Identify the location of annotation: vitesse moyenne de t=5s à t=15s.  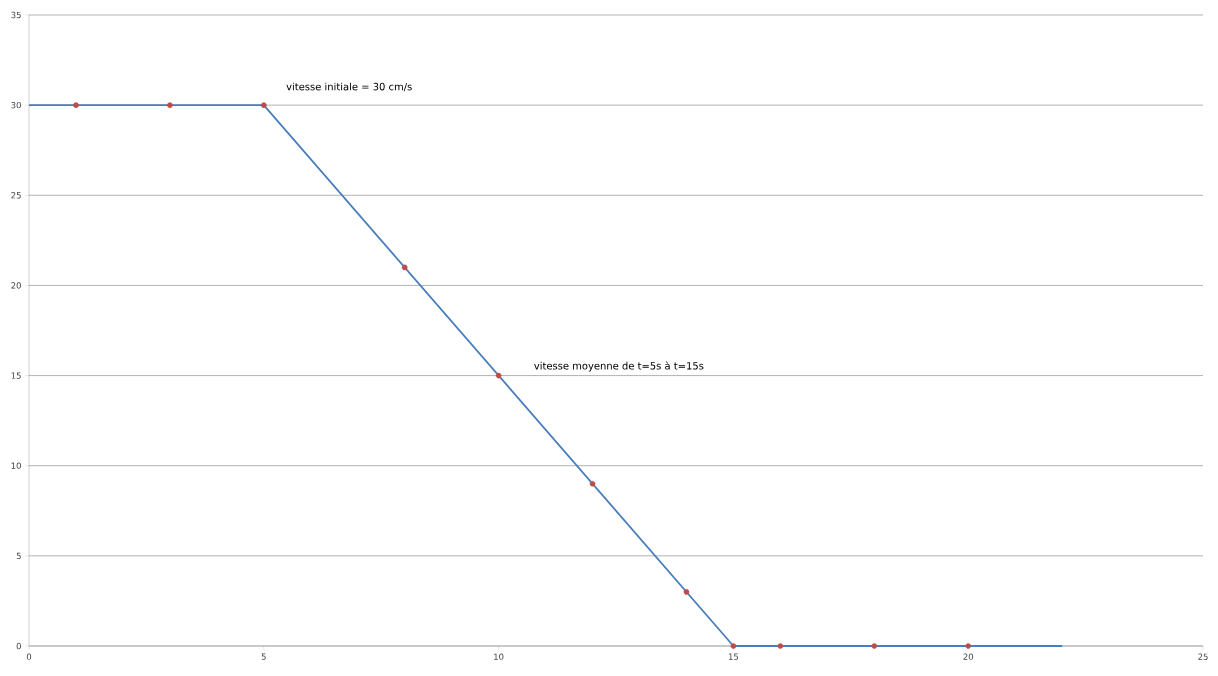
(619, 366).